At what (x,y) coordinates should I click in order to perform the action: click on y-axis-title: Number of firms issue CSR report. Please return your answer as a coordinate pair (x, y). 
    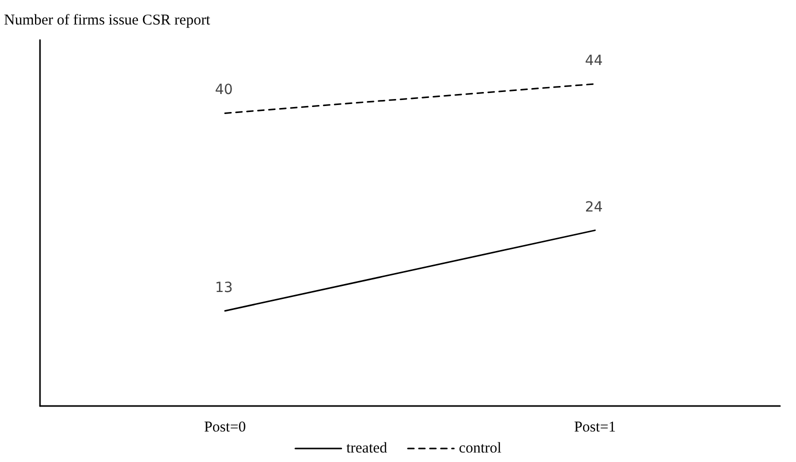
    Looking at the image, I should click on (108, 20).